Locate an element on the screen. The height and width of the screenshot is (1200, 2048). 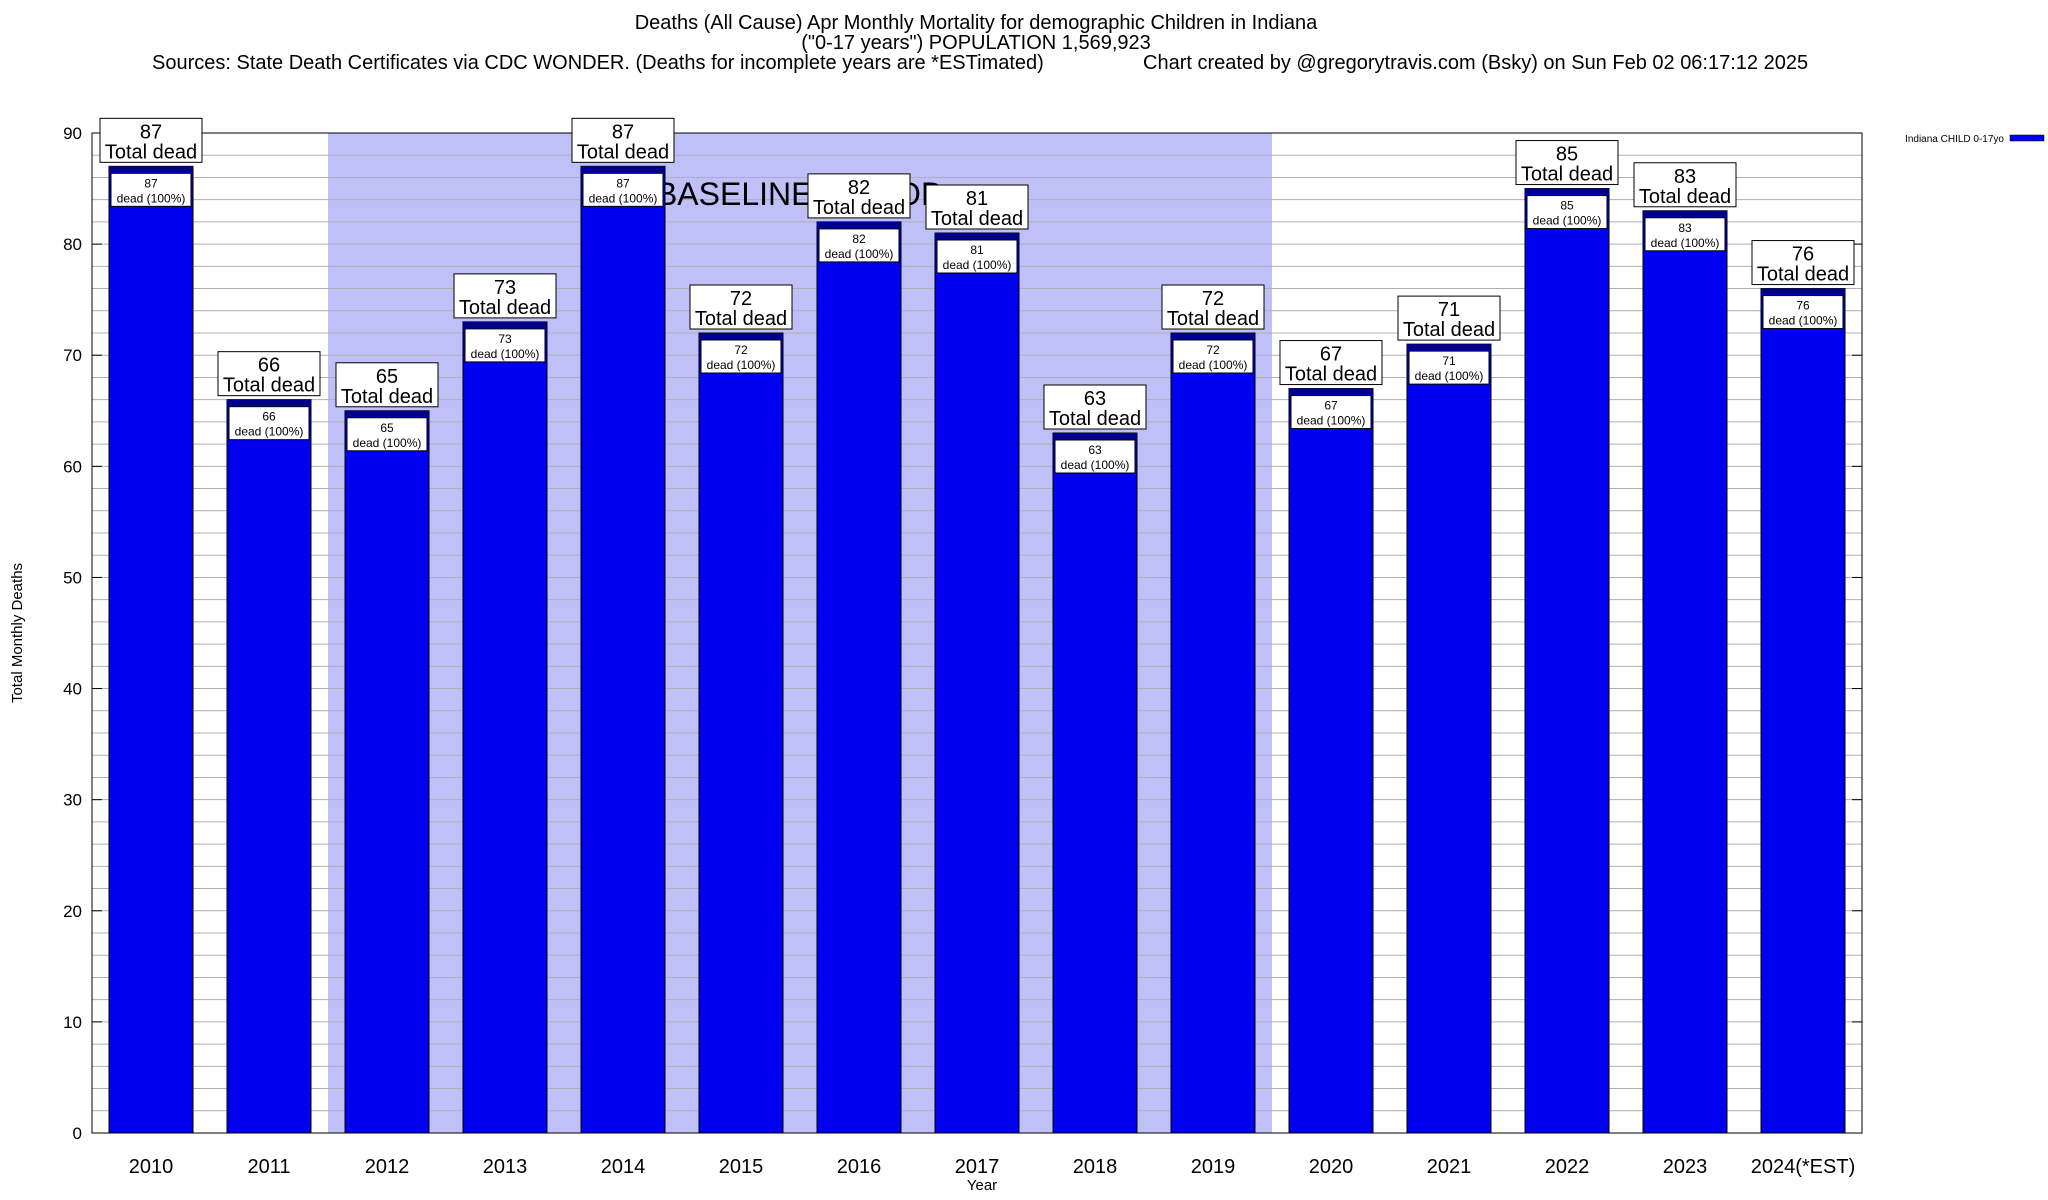
x-tick-label: 2014 is located at coordinates (623, 1167).